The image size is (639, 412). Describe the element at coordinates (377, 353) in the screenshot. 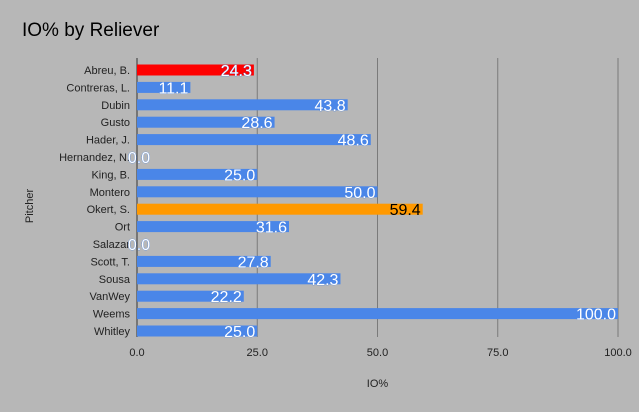

I see `x-tick-label: 50.0` at that location.